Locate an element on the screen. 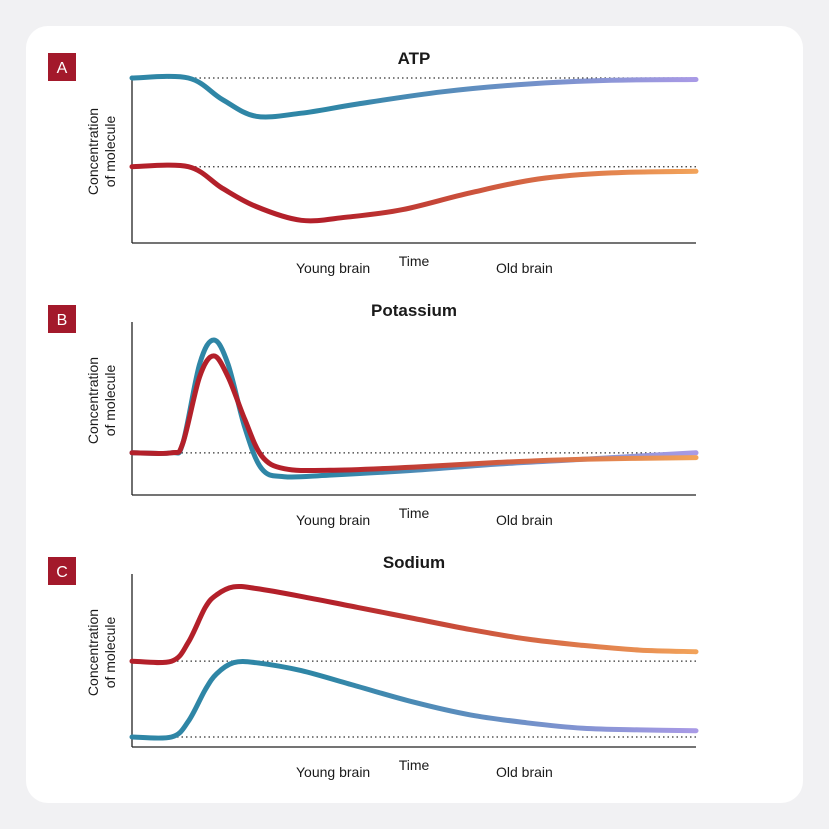  panel-label: B is located at coordinates (62, 320).